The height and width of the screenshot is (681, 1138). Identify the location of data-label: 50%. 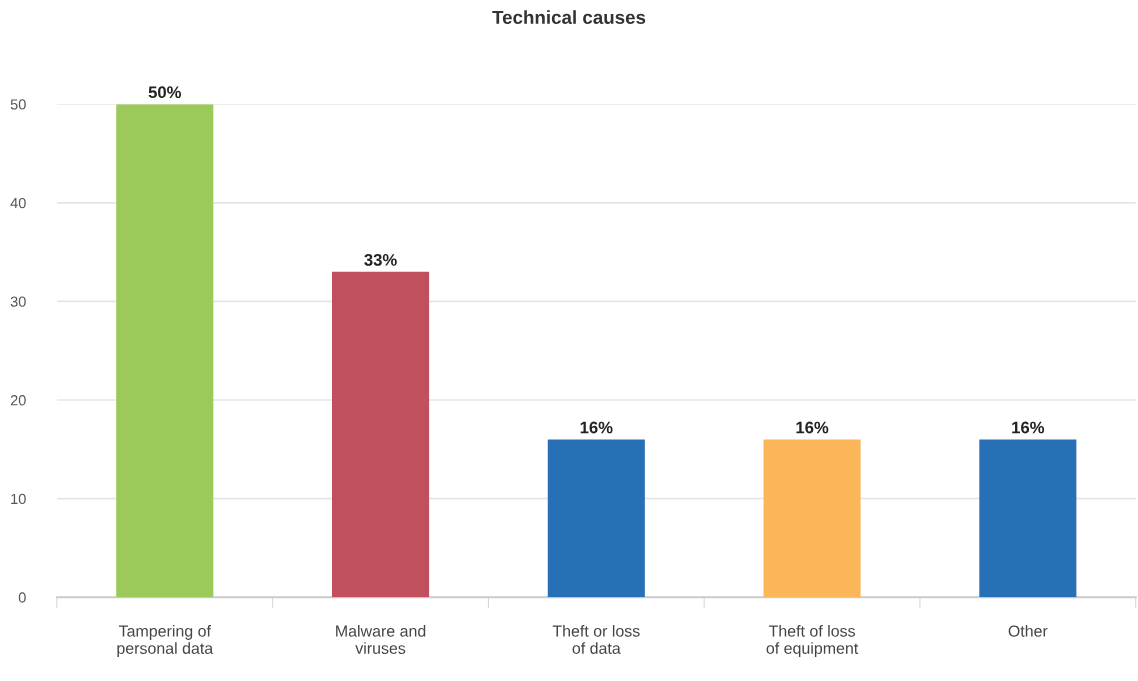
(165, 92).